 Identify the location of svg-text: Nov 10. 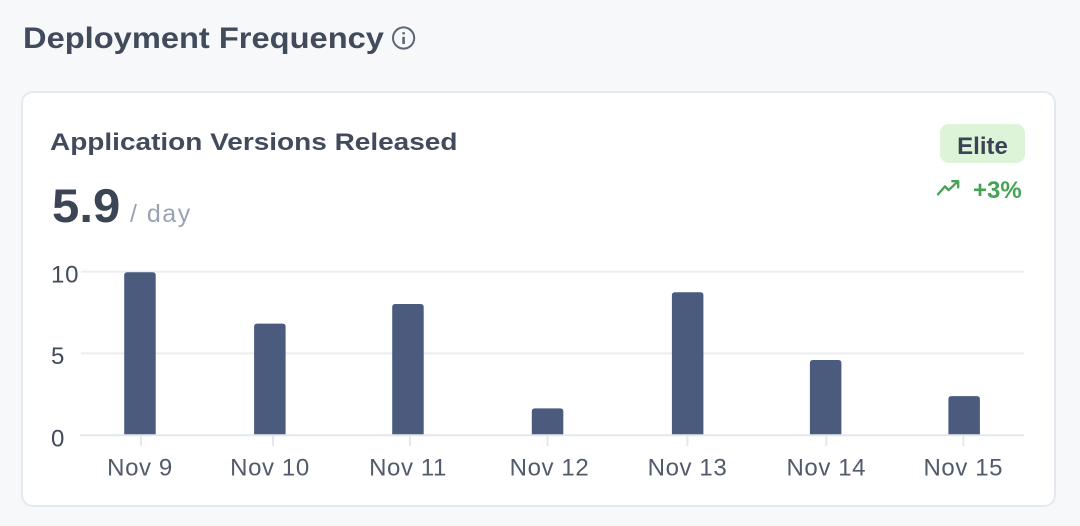
(270, 468).